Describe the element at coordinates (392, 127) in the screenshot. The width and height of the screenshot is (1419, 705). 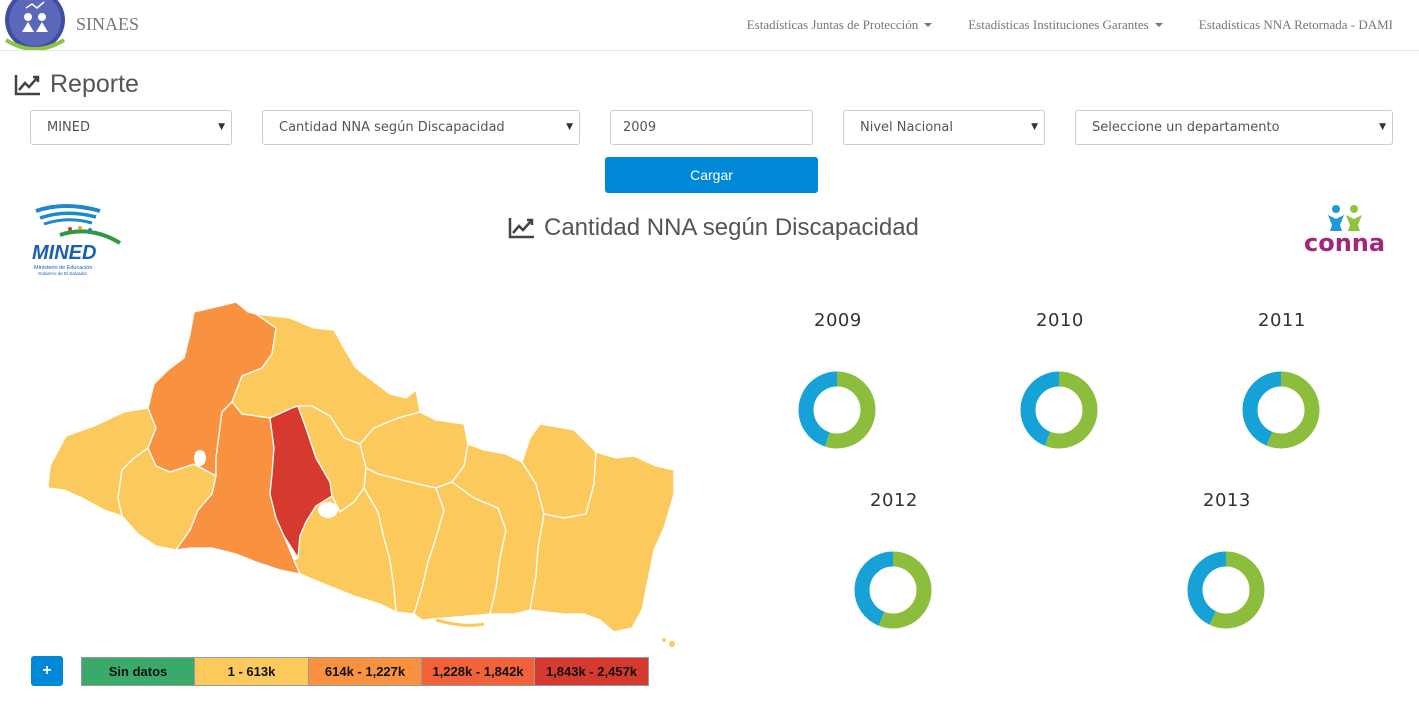
I see `indicator-select-value: Cantidad NNA según Discapacidad` at that location.